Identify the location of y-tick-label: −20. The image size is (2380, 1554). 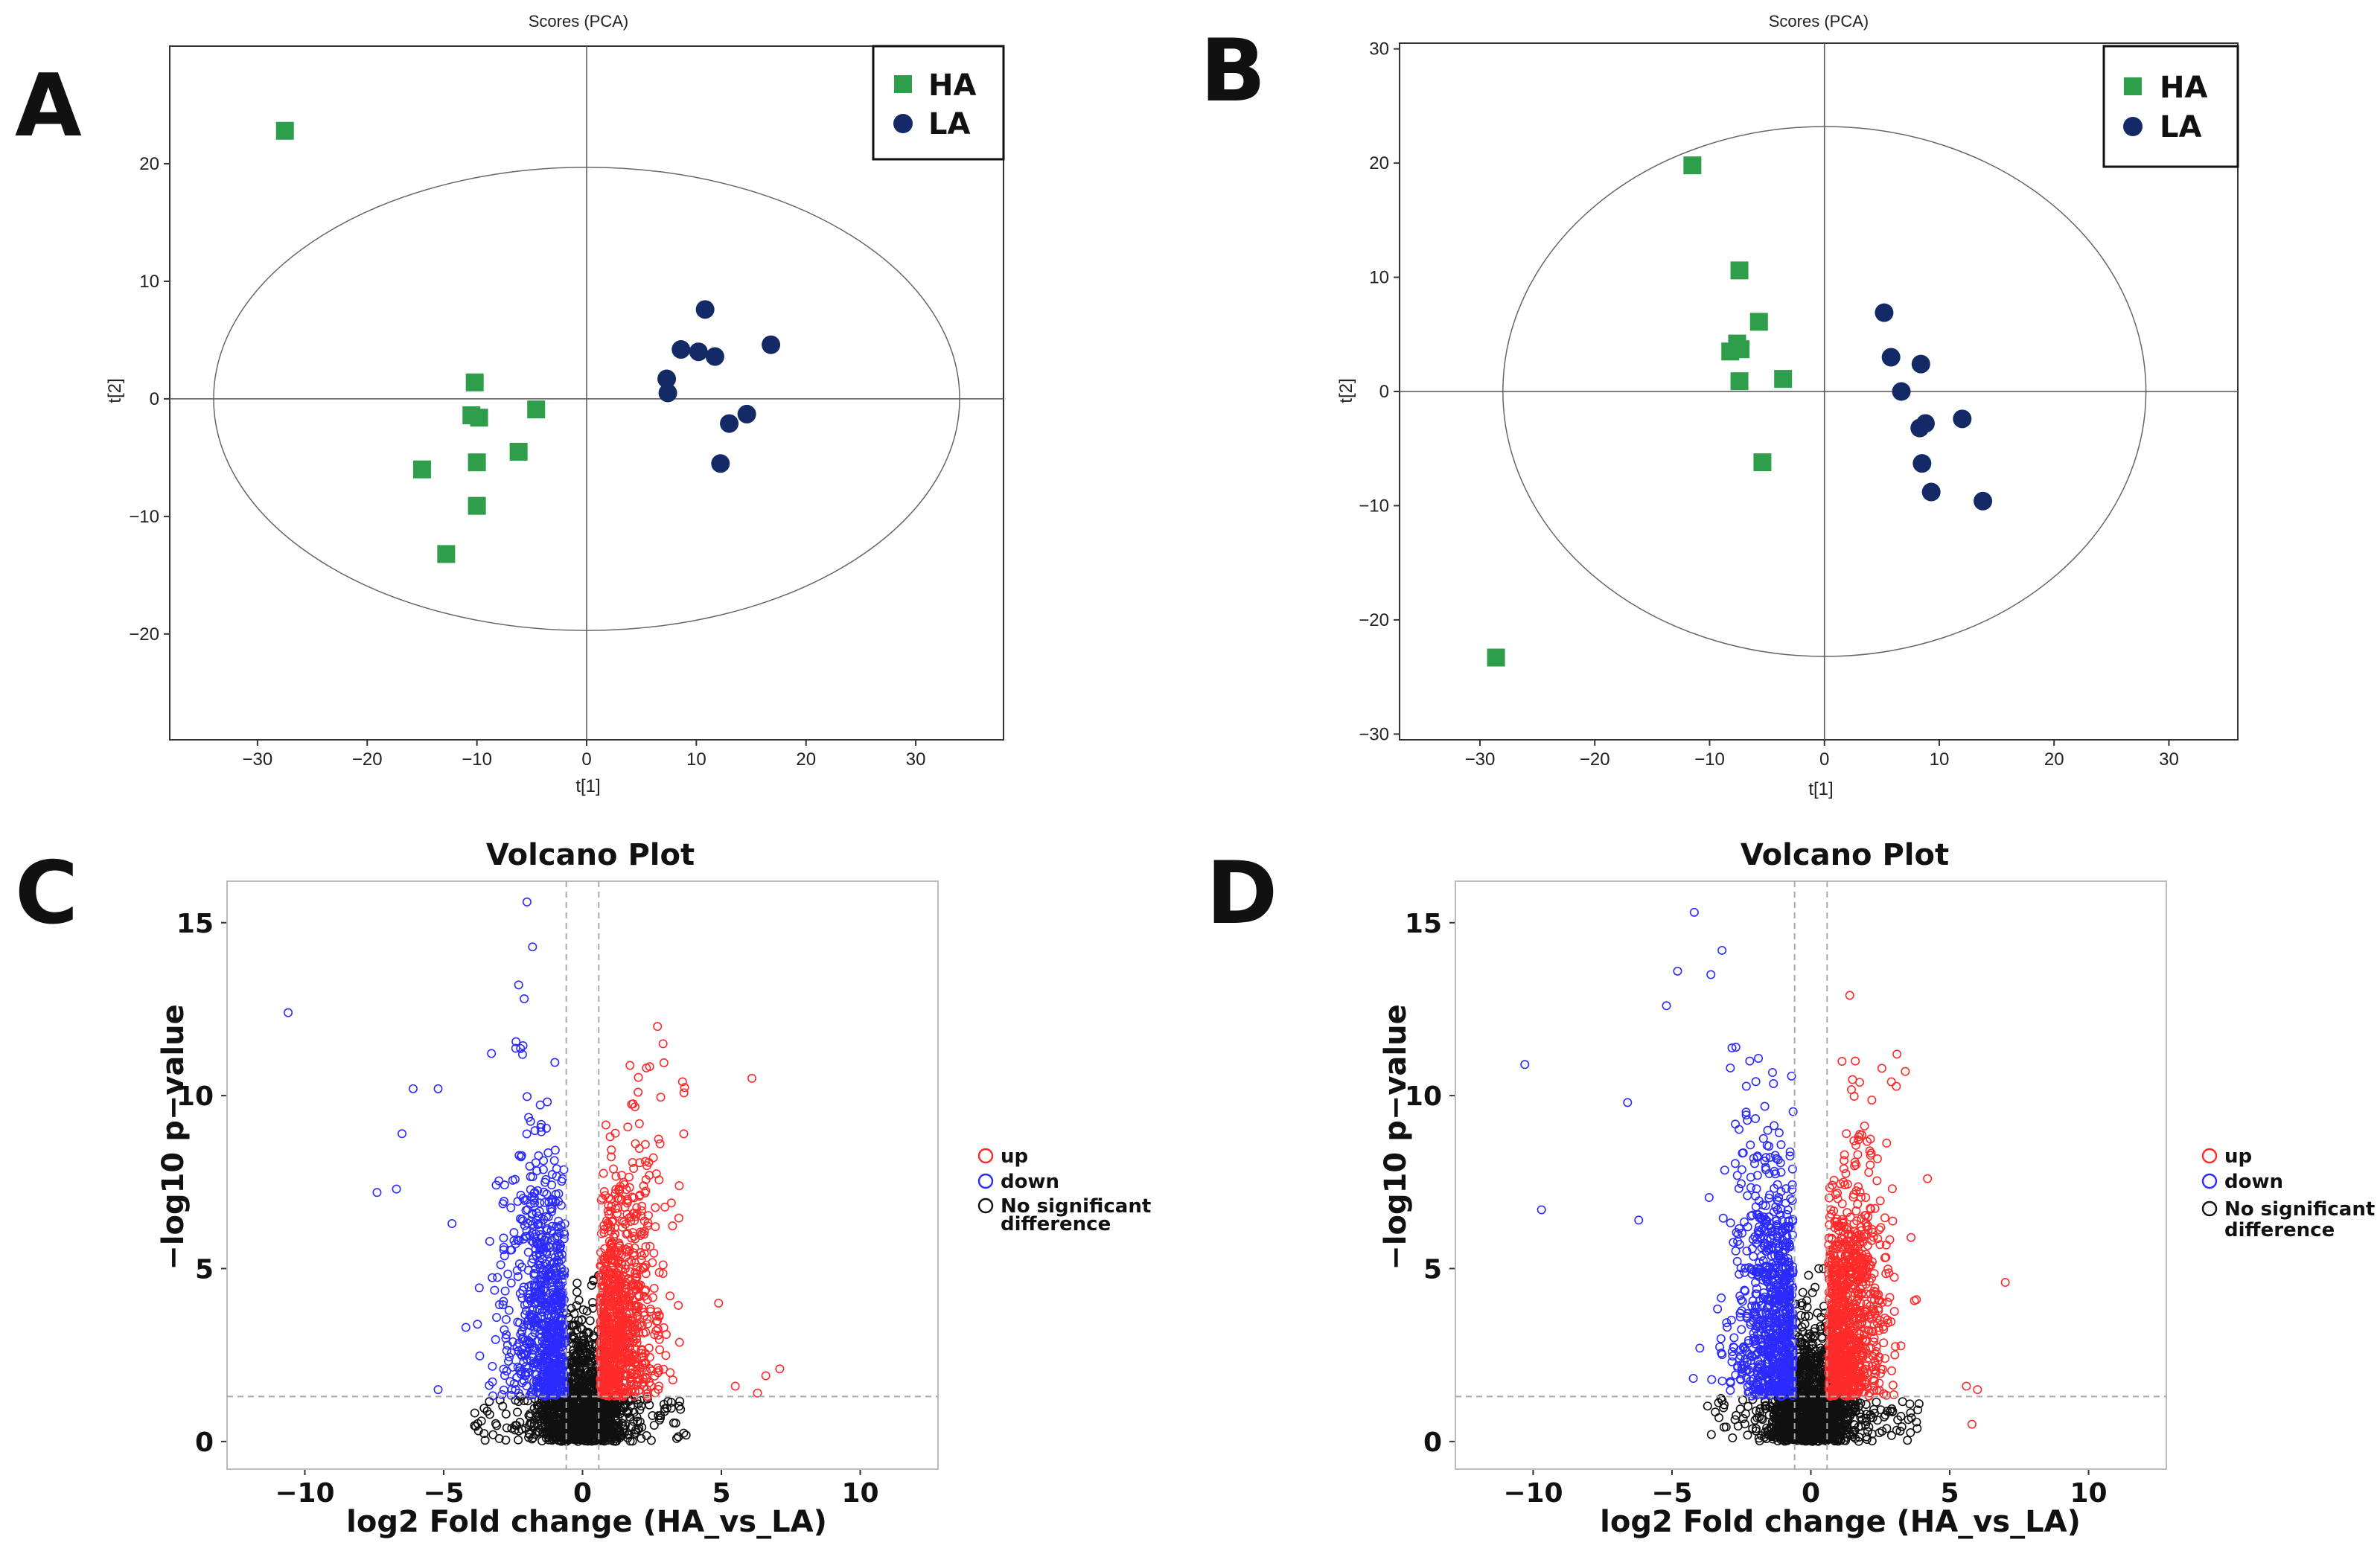
(144, 634).